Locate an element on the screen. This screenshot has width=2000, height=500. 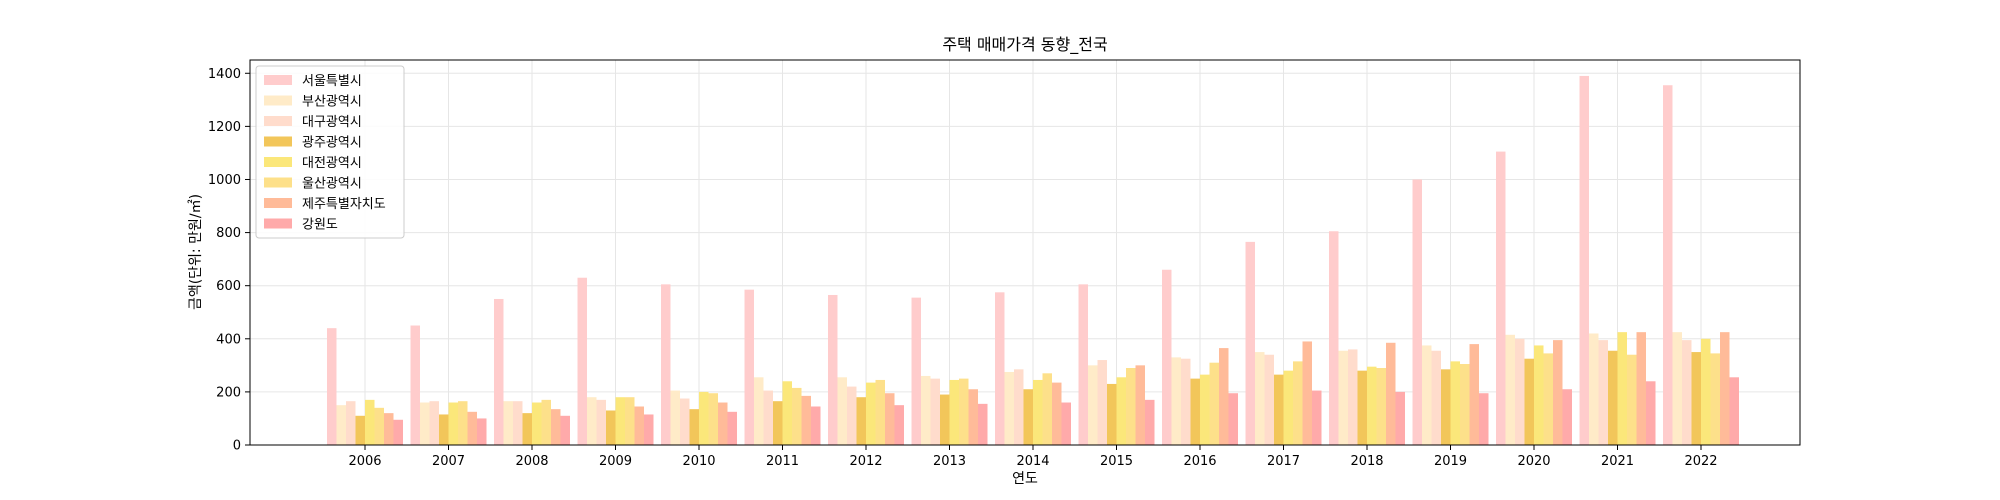
y-tick-label: 0 is located at coordinates (237, 446).